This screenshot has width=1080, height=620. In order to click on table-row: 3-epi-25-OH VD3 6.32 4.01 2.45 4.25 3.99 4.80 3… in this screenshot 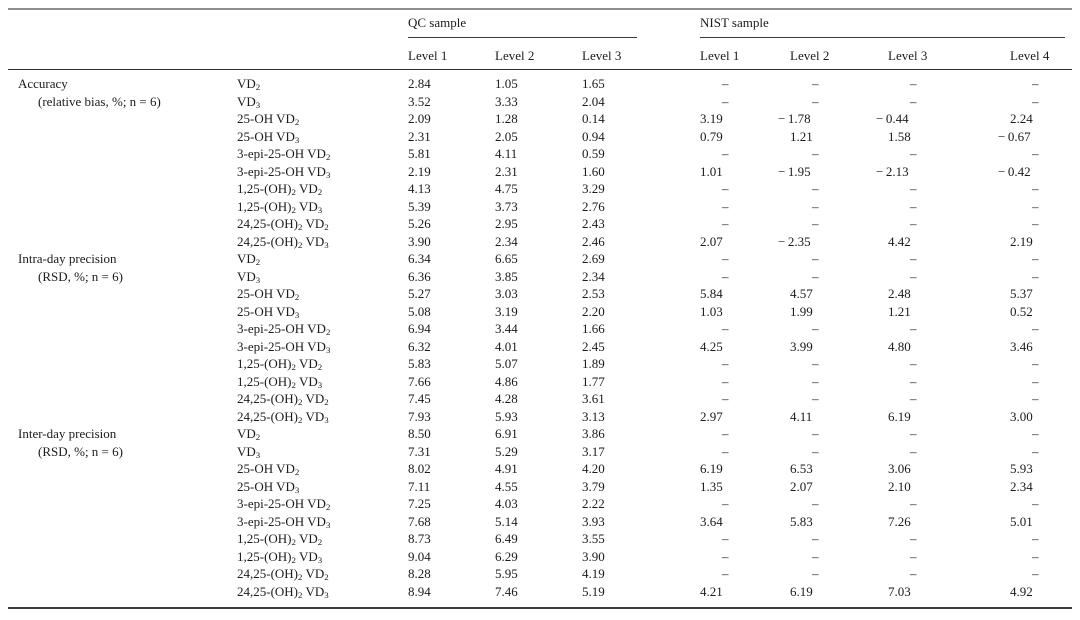, I will do `click(540, 347)`.